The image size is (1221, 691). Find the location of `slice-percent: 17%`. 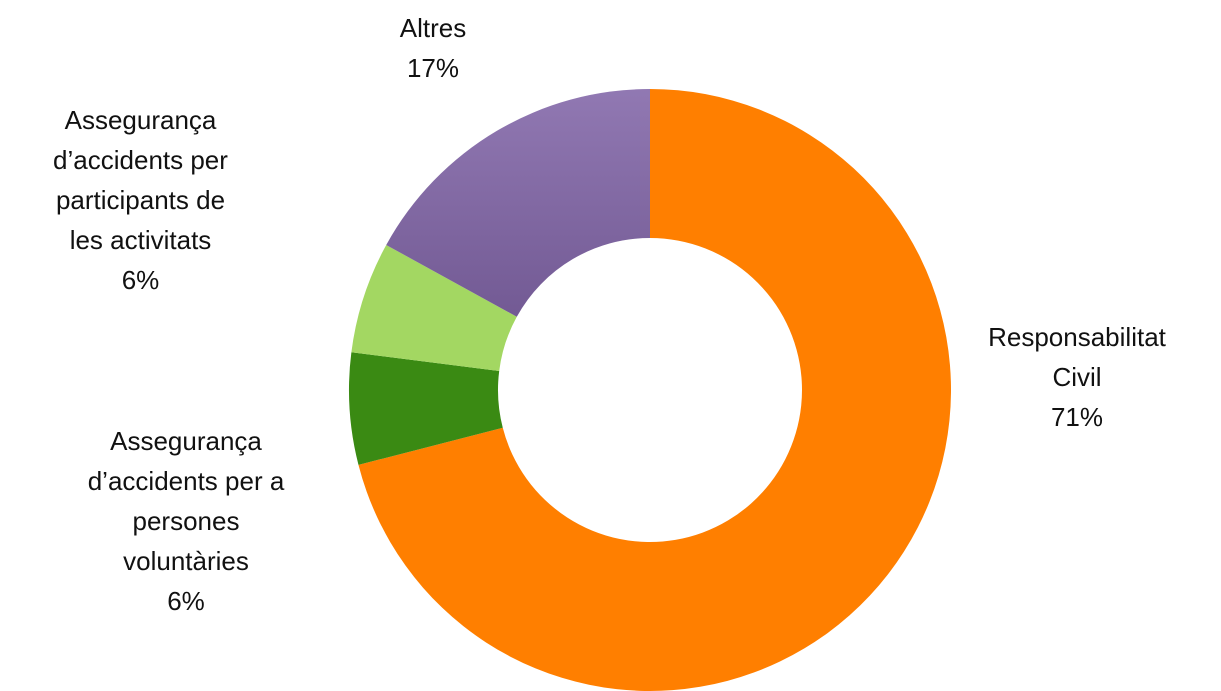

slice-percent: 17% is located at coordinates (433, 68).